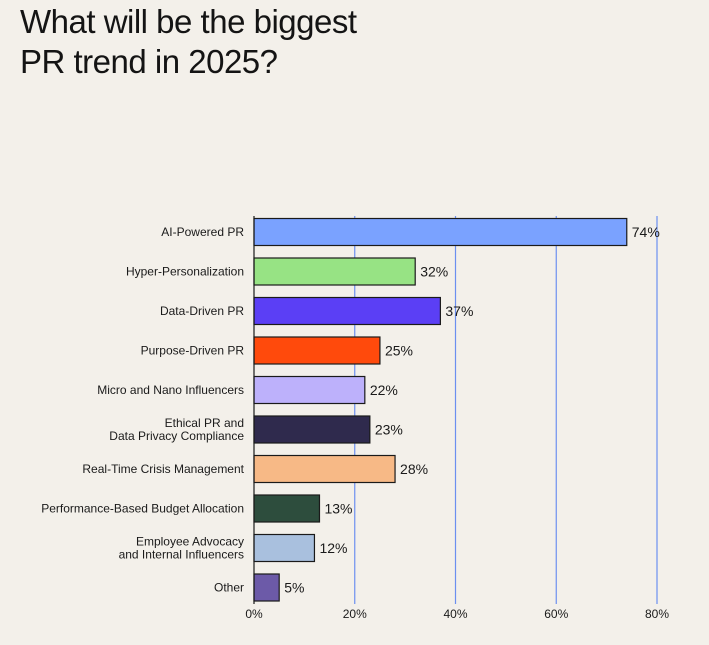 The width and height of the screenshot is (709, 645). I want to click on x-tick-label-20: 20%, so click(355, 614).